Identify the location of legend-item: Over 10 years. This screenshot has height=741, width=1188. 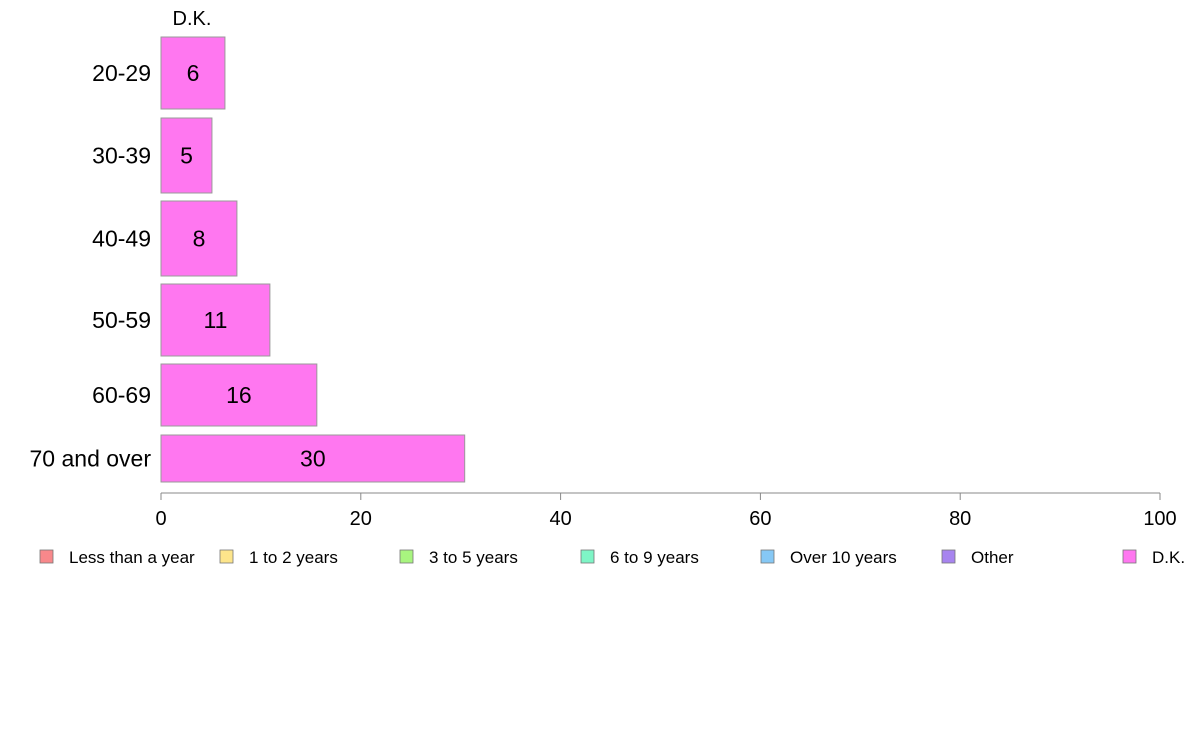
(828, 557).